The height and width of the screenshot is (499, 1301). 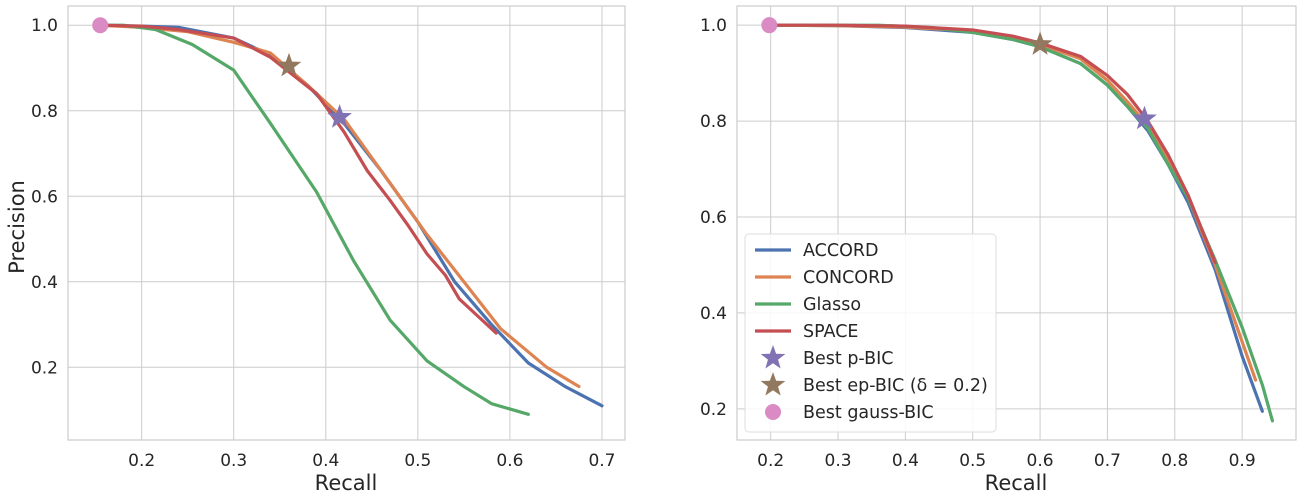 I want to click on legend-label: ACCORD, so click(x=841, y=251).